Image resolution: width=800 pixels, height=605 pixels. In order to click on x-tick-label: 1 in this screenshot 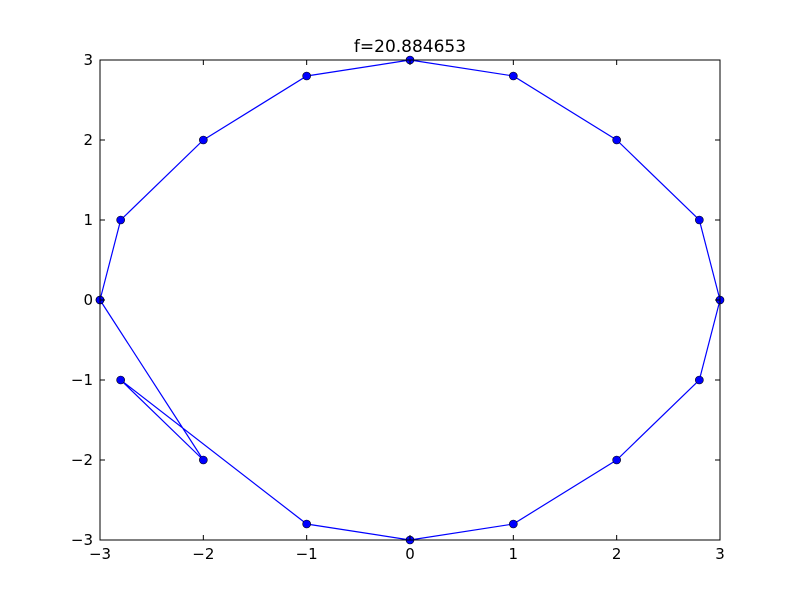, I will do `click(514, 554)`.